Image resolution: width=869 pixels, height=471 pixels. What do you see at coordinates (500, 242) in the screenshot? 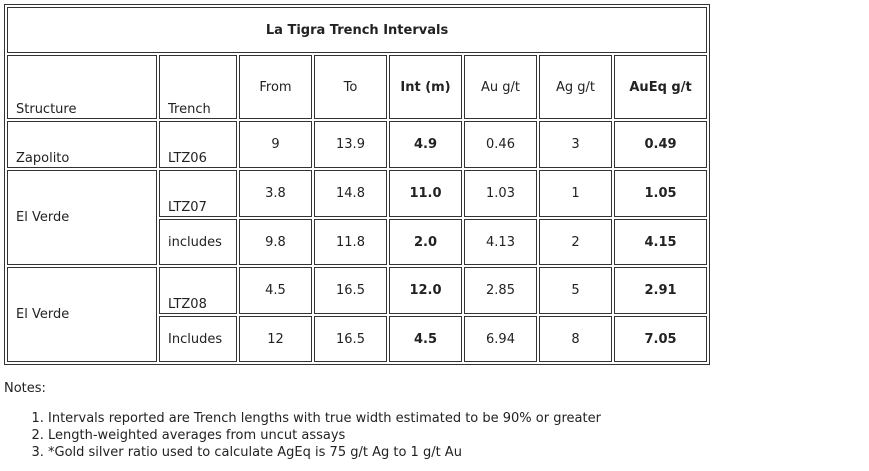
I see `value-cell: 4.13` at bounding box center [500, 242].